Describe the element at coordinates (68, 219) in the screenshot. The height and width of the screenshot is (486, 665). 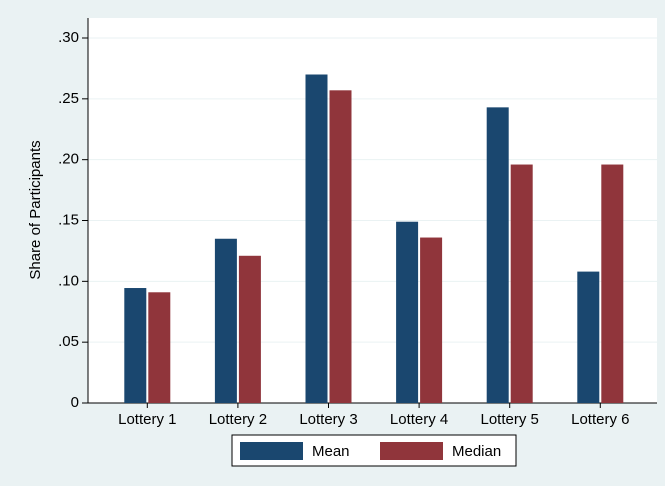
I see `y-tick-label: .15` at that location.